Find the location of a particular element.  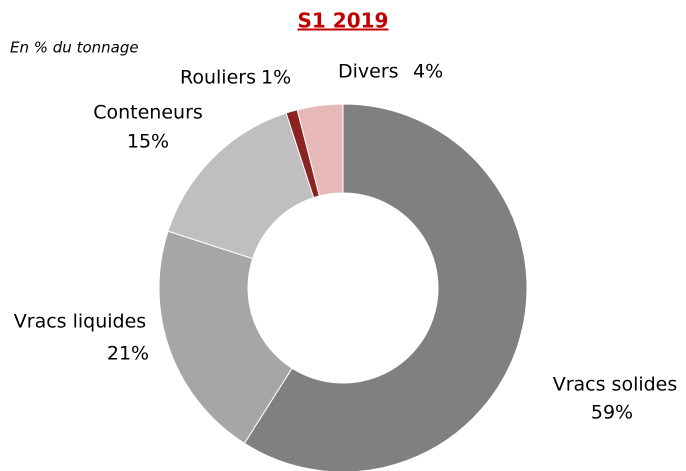

value-label: 59% is located at coordinates (612, 413).